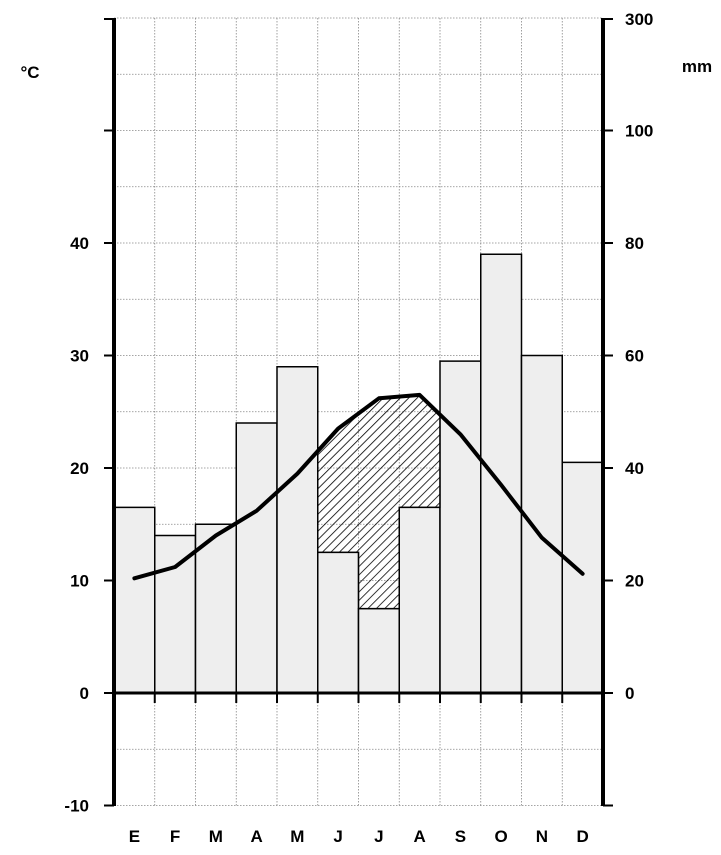 This screenshot has width=721, height=855. Describe the element at coordinates (634, 243) in the screenshot. I see `right-tick-label: 80` at that location.